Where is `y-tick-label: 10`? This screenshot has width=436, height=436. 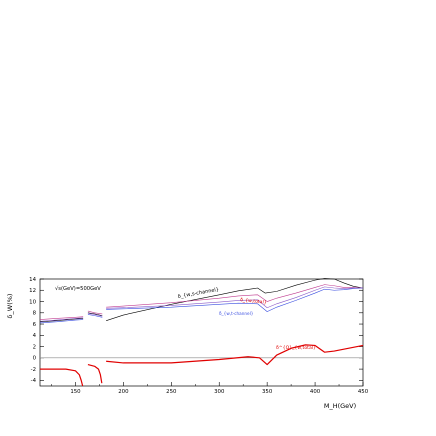
y-tick-label: 10 is located at coordinates (32, 302).